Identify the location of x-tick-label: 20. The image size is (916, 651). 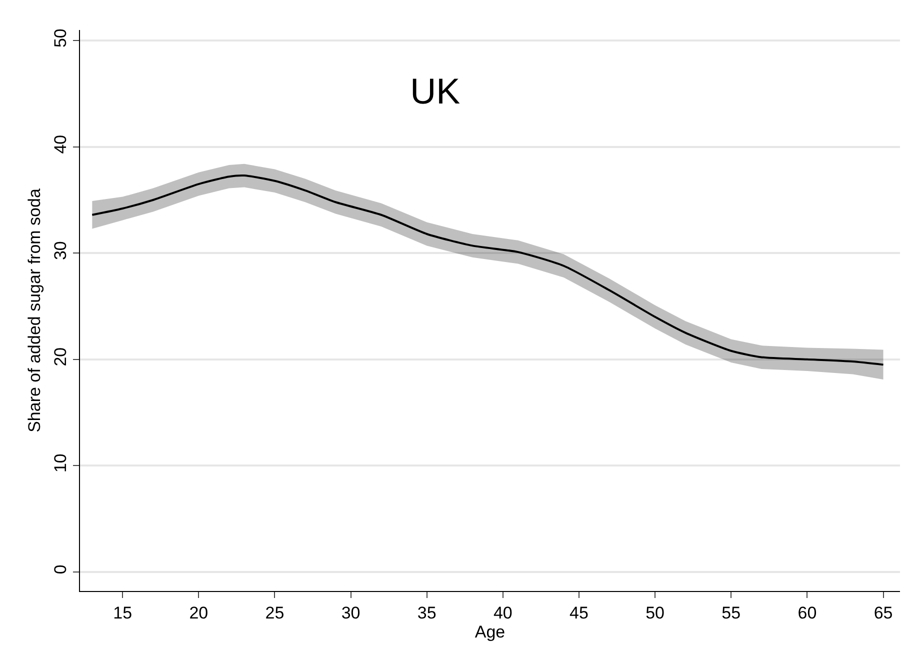
(198, 612).